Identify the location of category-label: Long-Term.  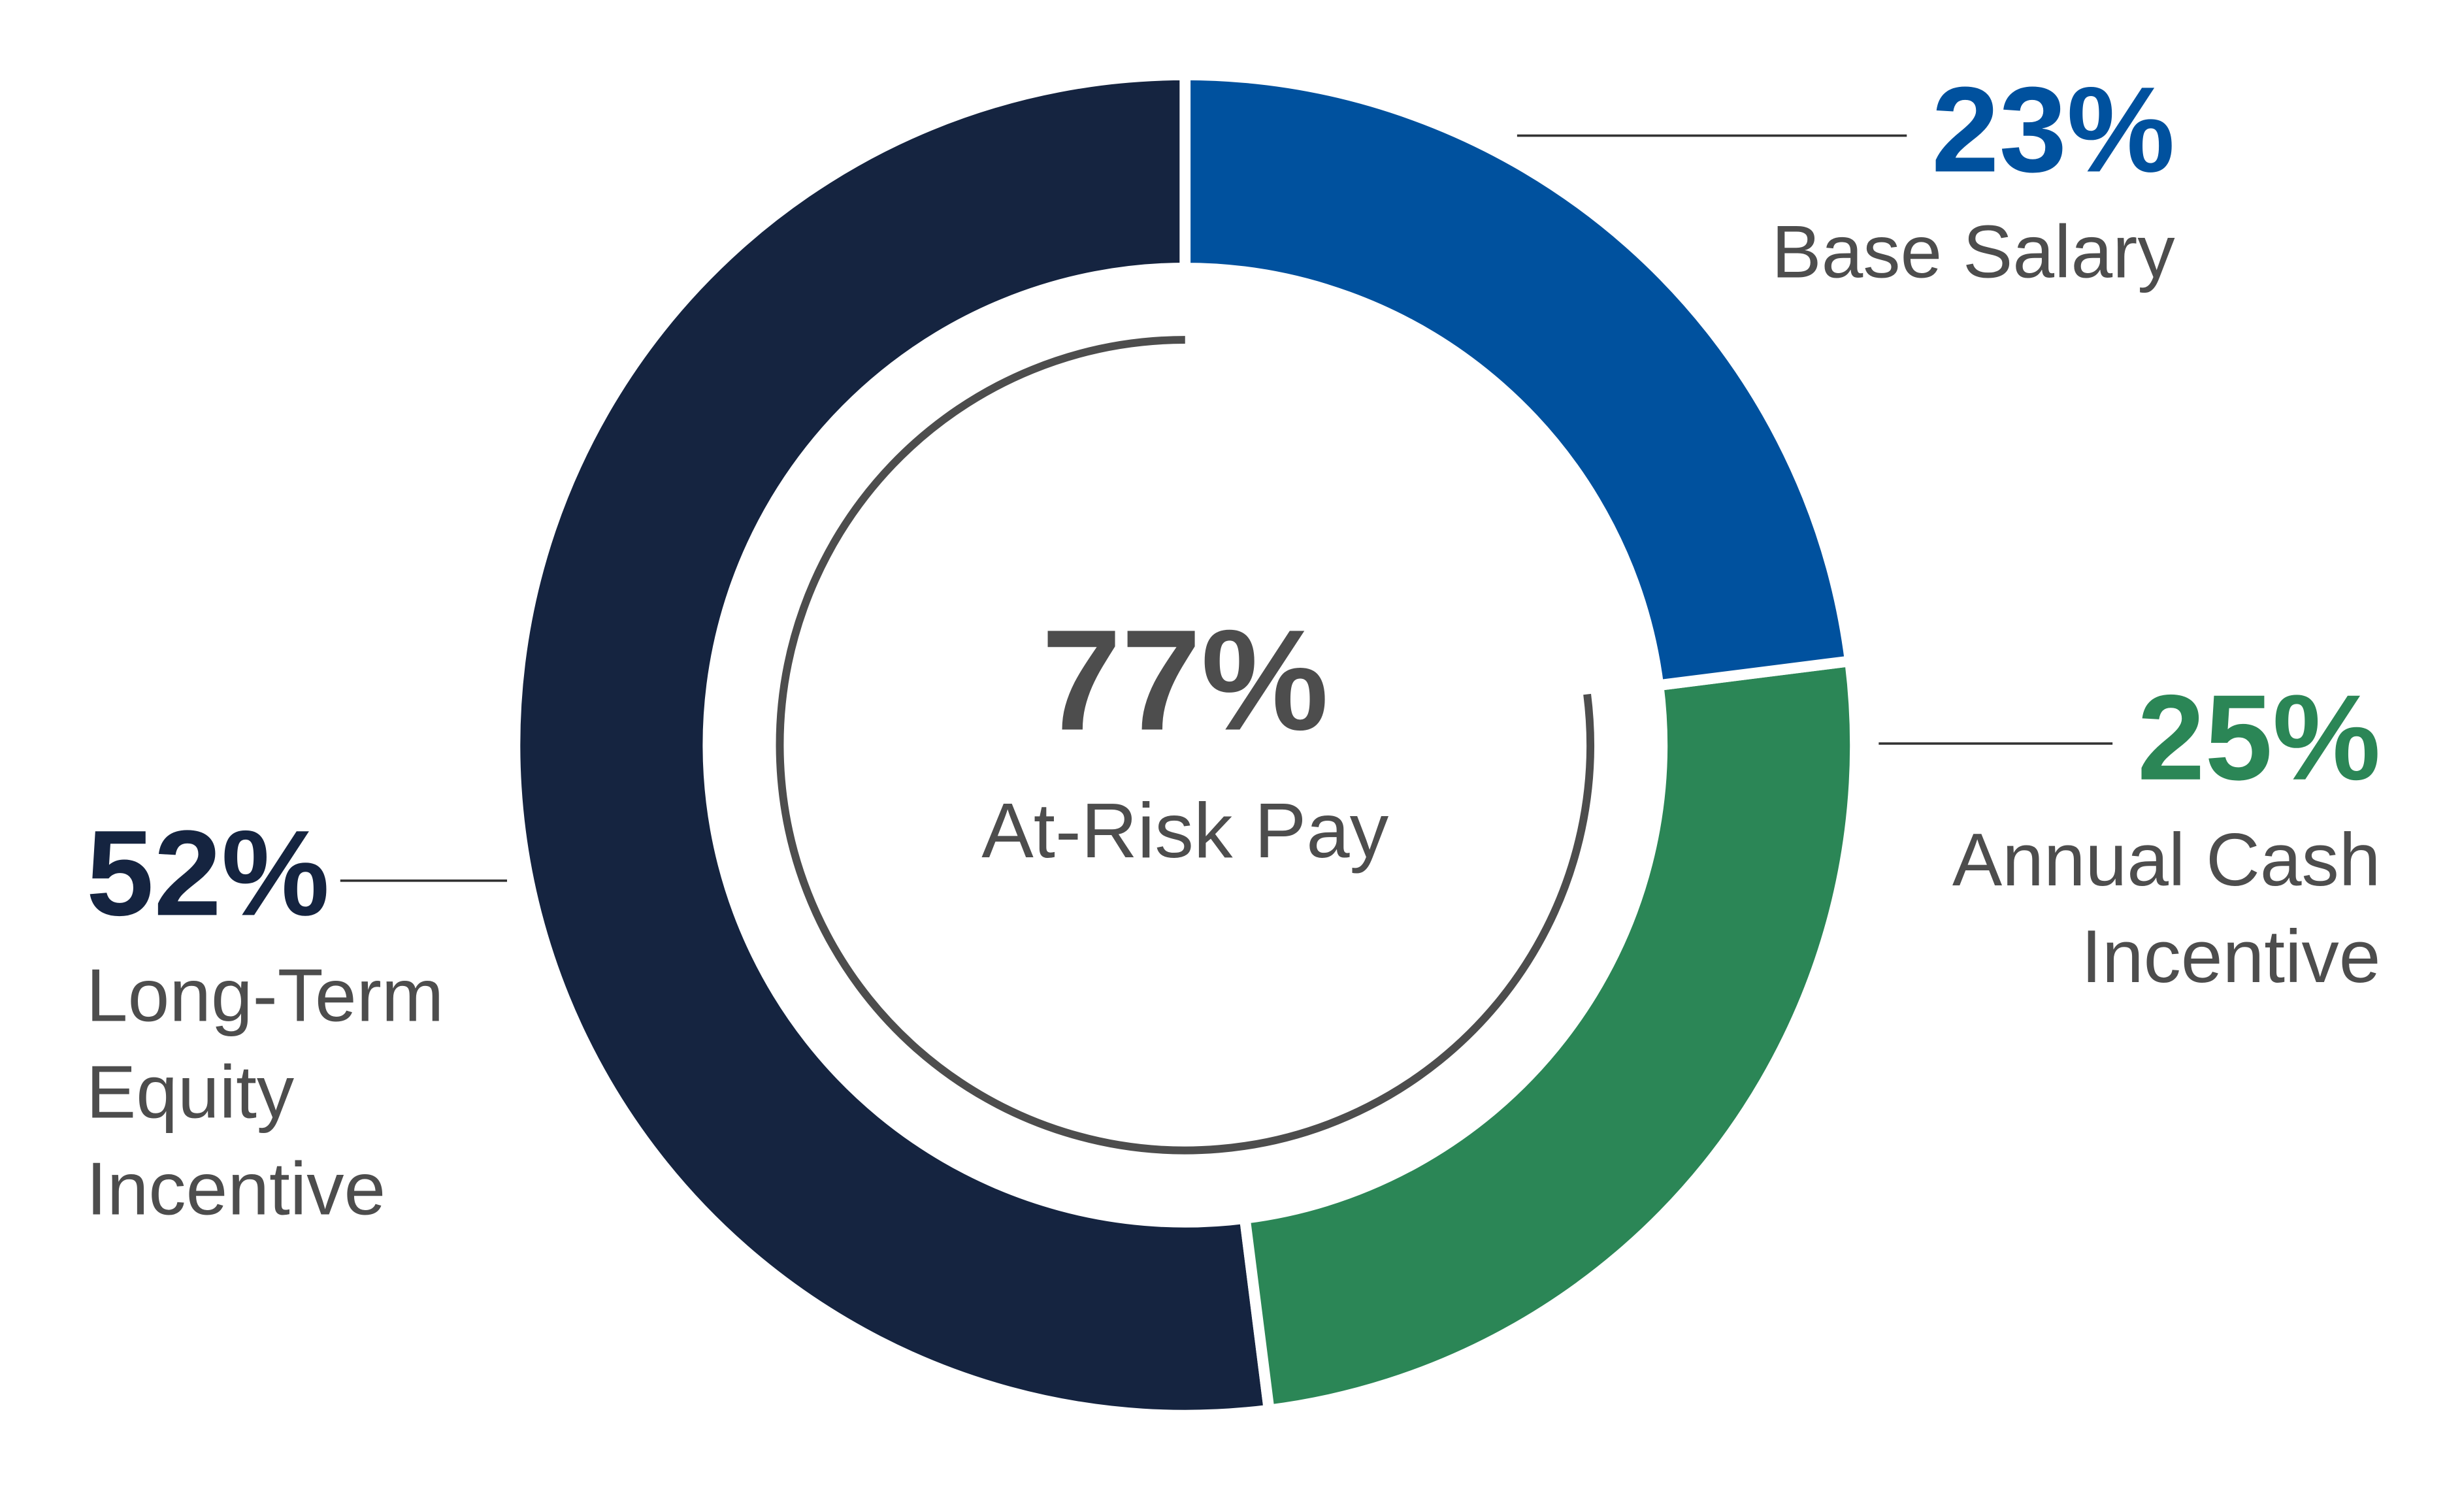
(265, 996).